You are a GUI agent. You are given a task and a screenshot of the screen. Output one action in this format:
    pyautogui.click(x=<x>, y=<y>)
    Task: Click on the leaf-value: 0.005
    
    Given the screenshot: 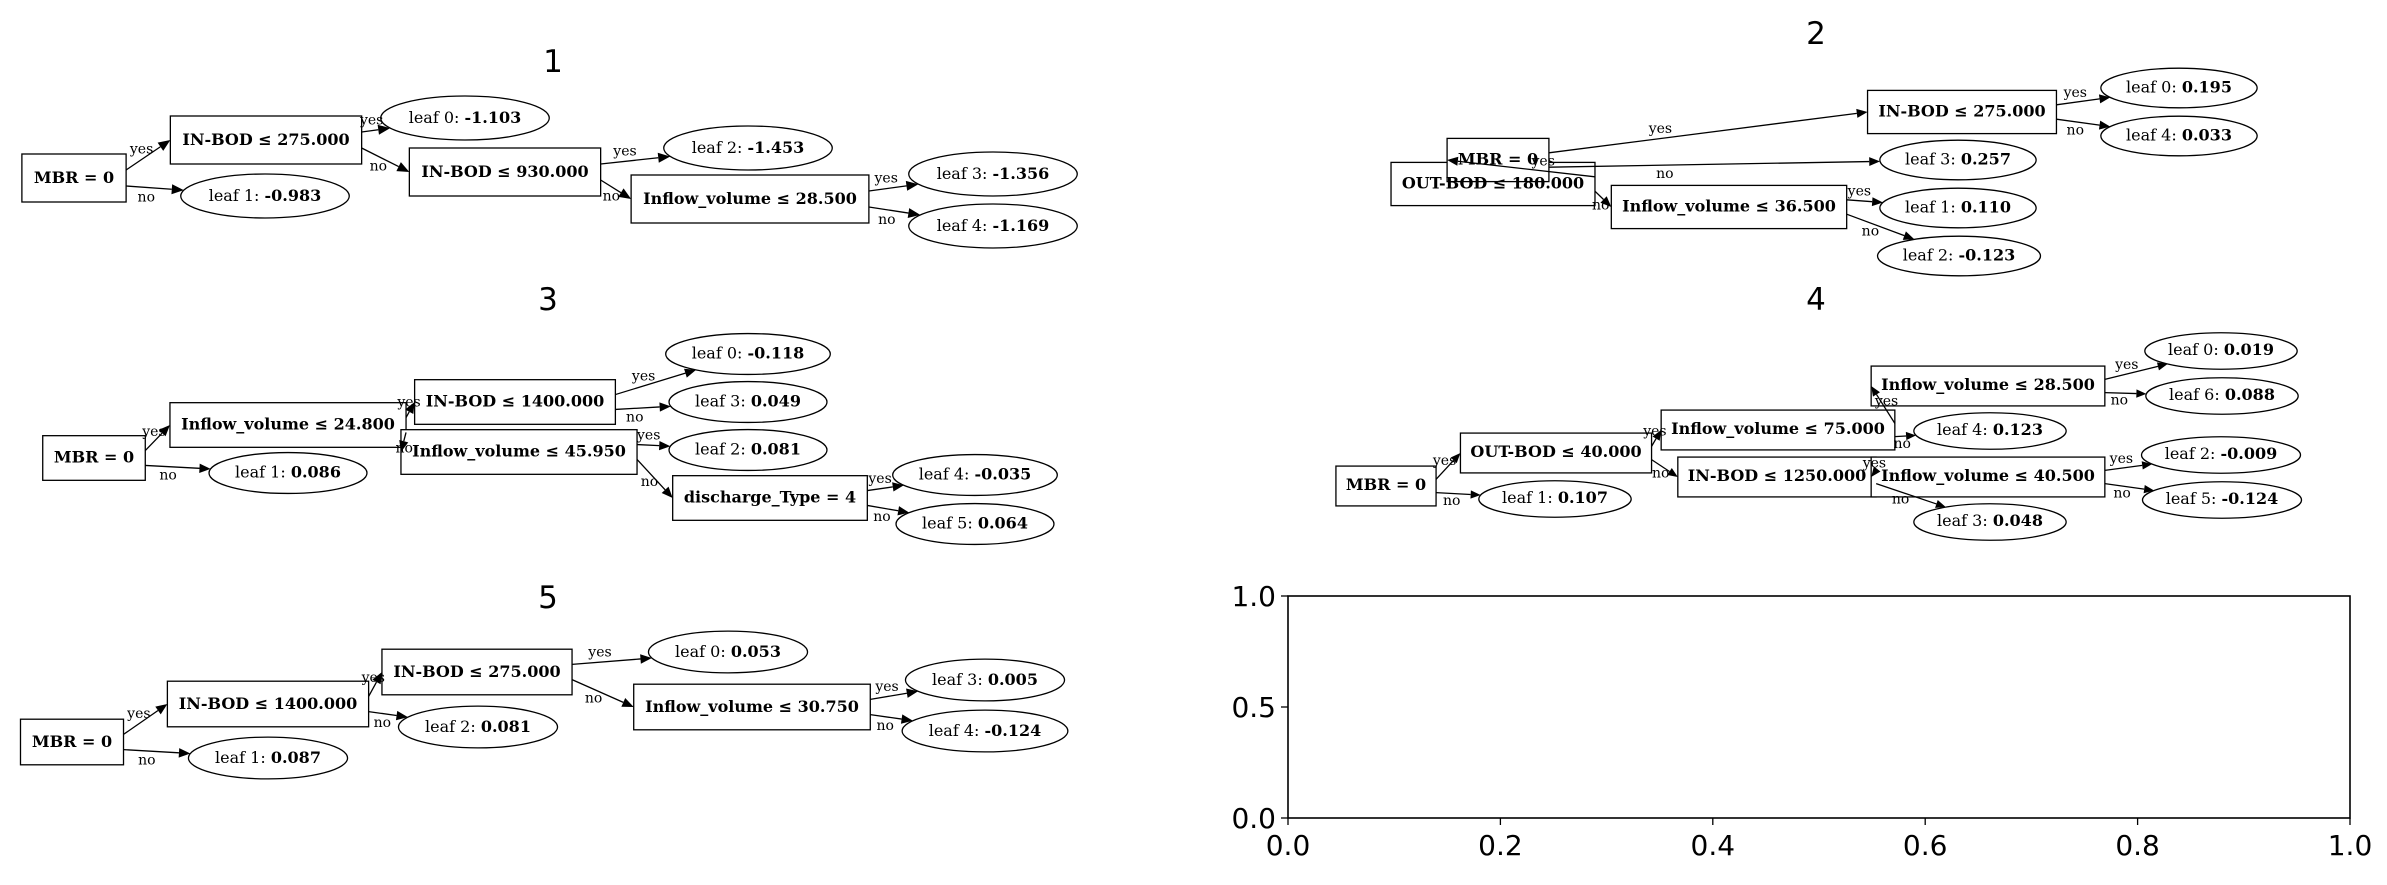 What is the action you would take?
    pyautogui.click(x=1013, y=679)
    